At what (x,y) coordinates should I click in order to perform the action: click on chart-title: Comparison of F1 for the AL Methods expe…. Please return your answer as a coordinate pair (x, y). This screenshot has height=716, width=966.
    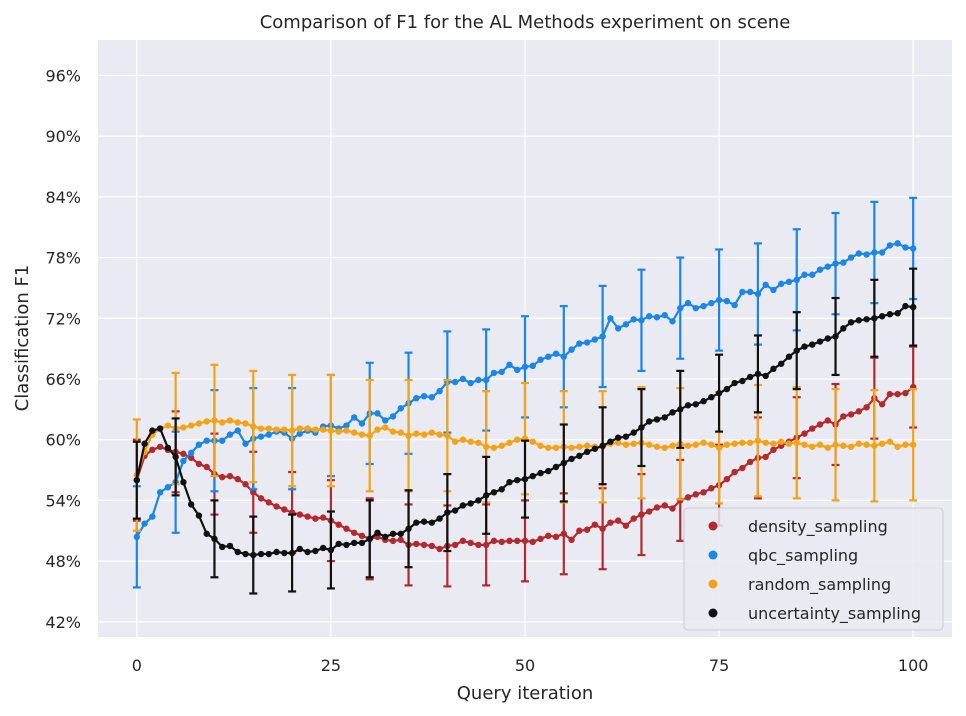
    Looking at the image, I should click on (525, 22).